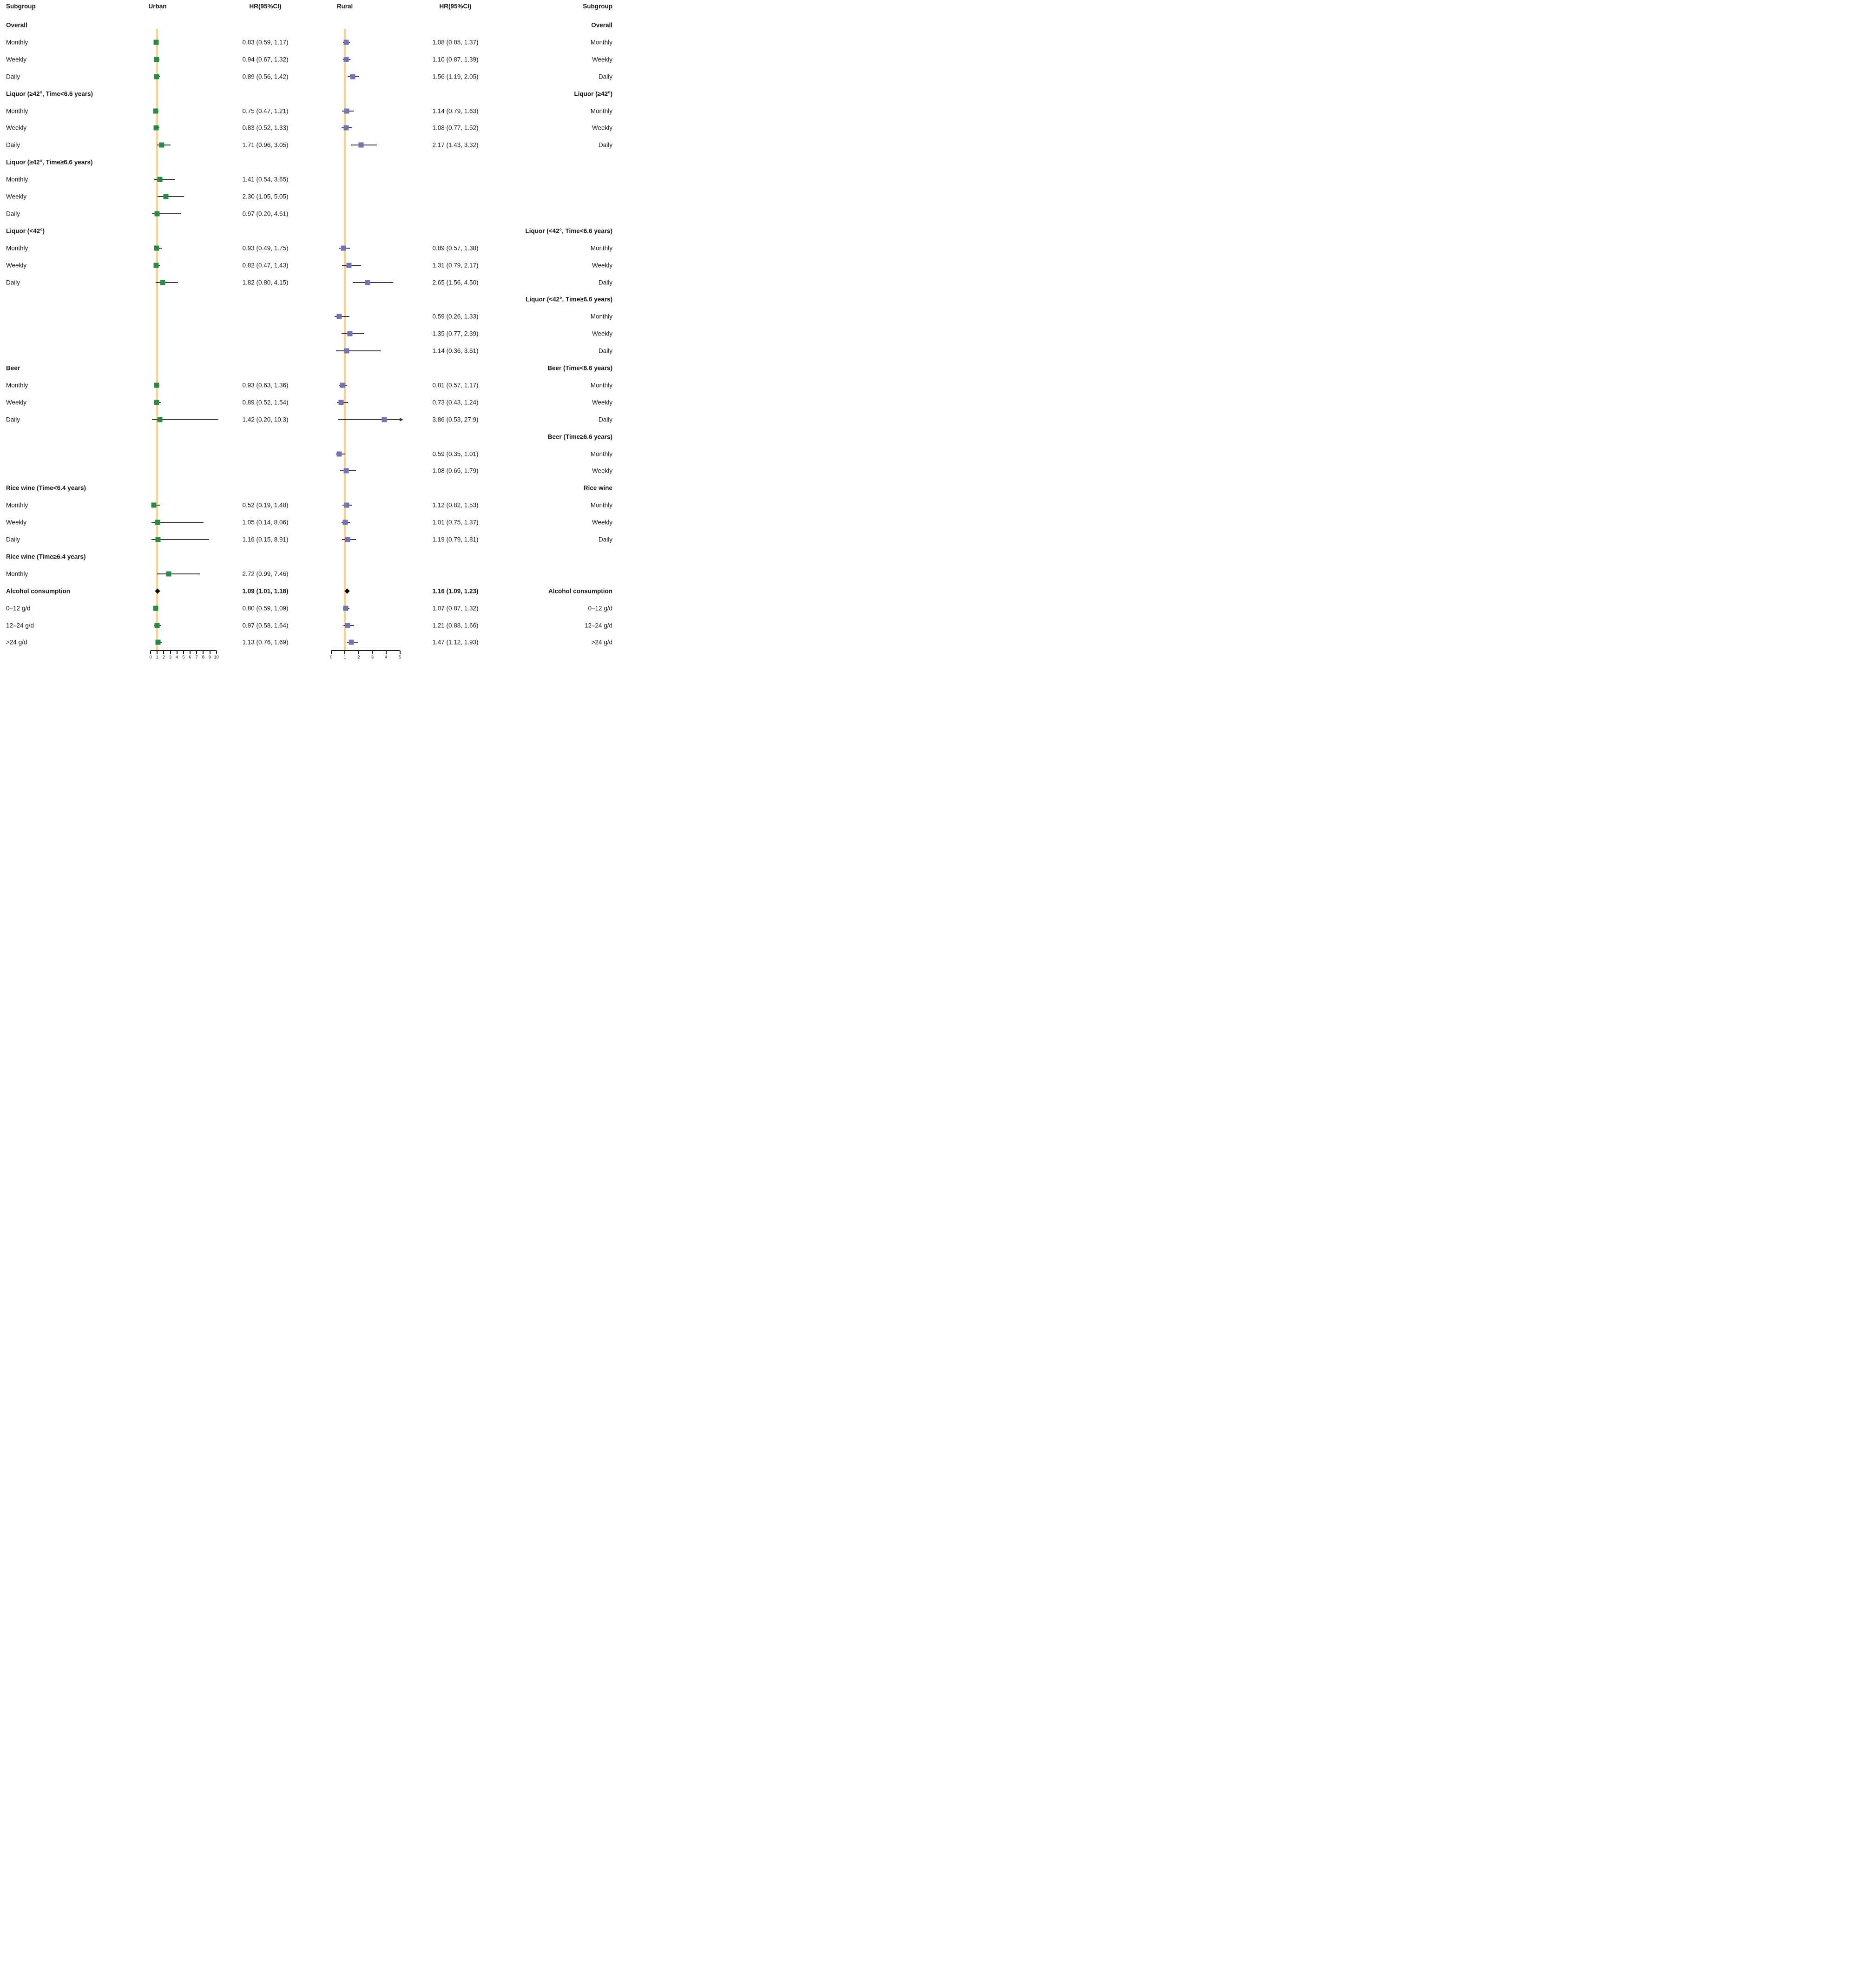 The width and height of the screenshot is (1856, 1988). I want to click on urban-hr-value: 1.13 (0.76, 1.69), so click(265, 642).